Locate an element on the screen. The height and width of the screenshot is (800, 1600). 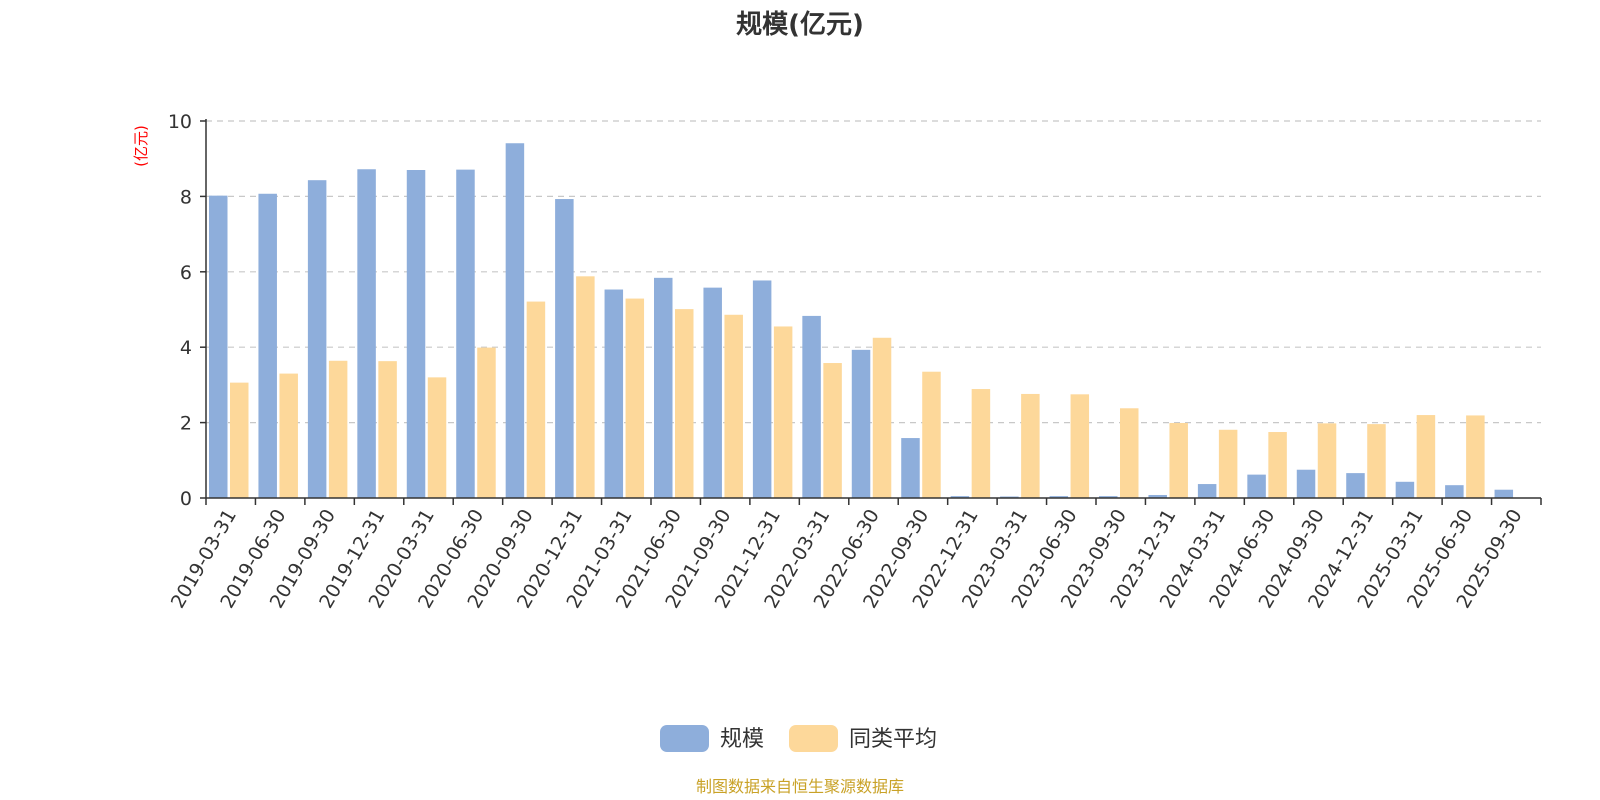
y-tick-label: 2 is located at coordinates (186, 424).